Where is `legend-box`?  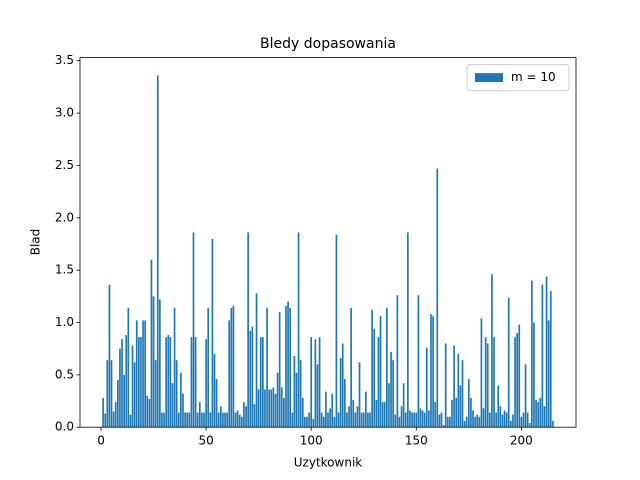 legend-box is located at coordinates (518, 78).